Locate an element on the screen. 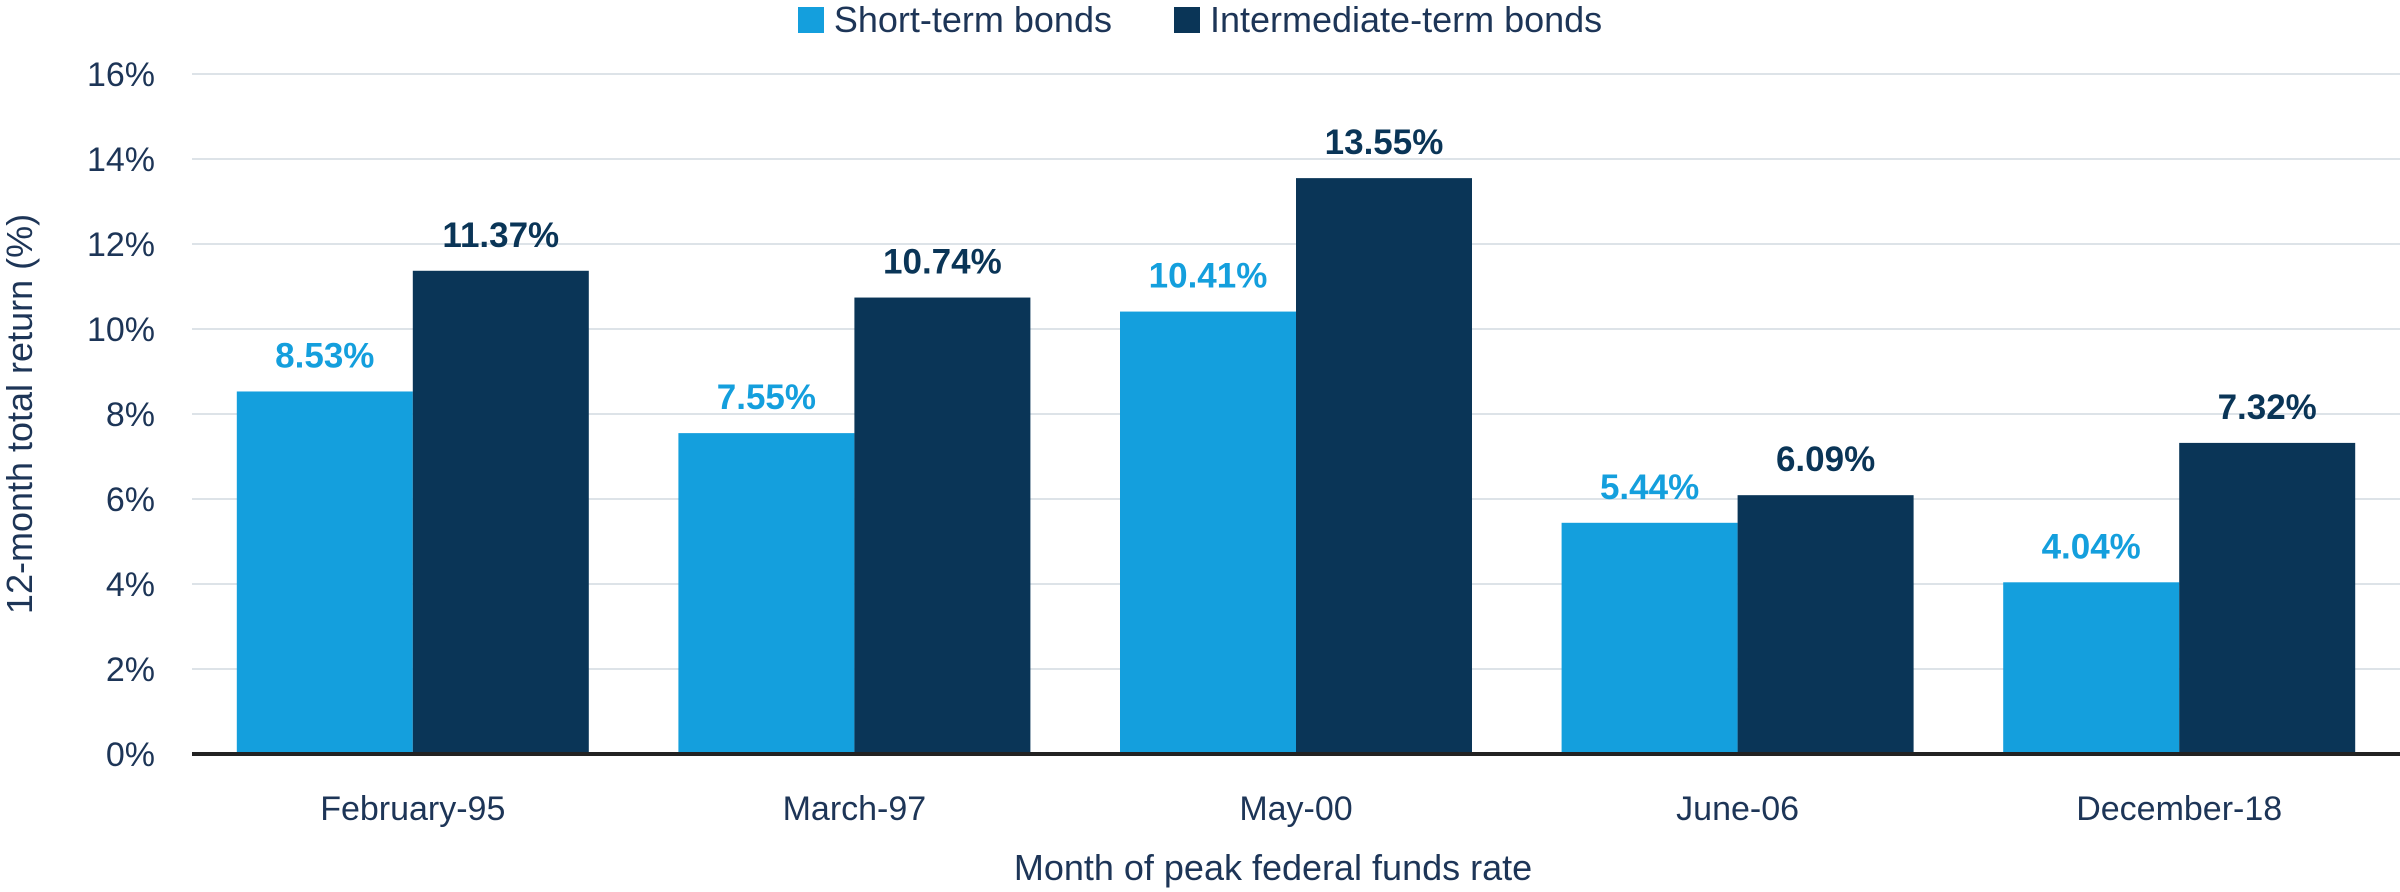 The height and width of the screenshot is (892, 2400). legend-label-short-term: Short-term bonds is located at coordinates (972, 20).